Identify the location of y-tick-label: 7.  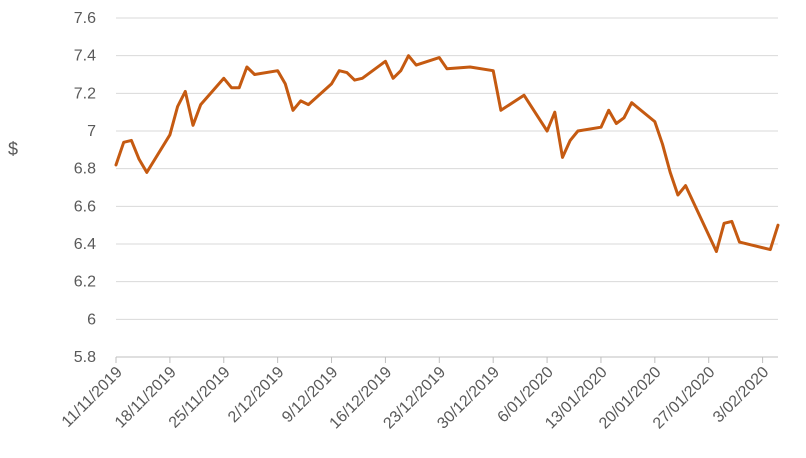
(91, 131).